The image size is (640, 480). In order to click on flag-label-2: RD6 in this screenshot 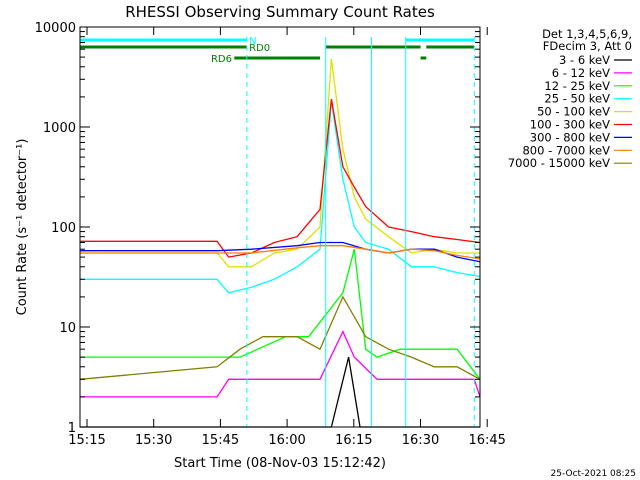, I will do `click(221, 59)`.